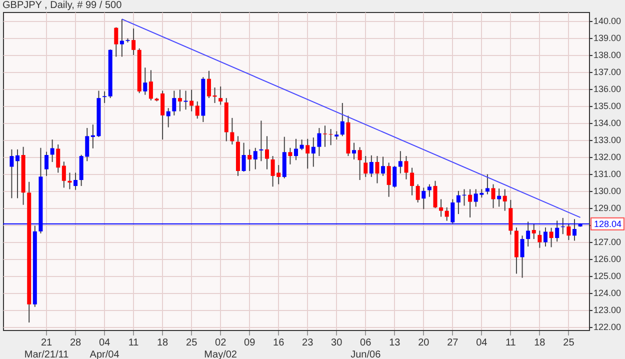 This screenshot has height=359, width=625. I want to click on x-tick-label: 21 Mar/21/11, so click(47, 348).